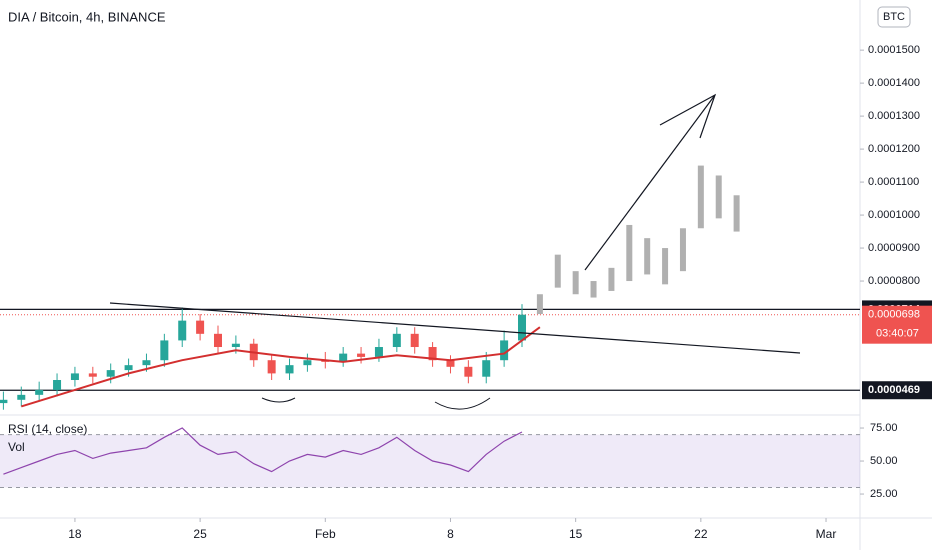  What do you see at coordinates (893, 182) in the screenshot?
I see `y-tick-label: 0.0001100` at bounding box center [893, 182].